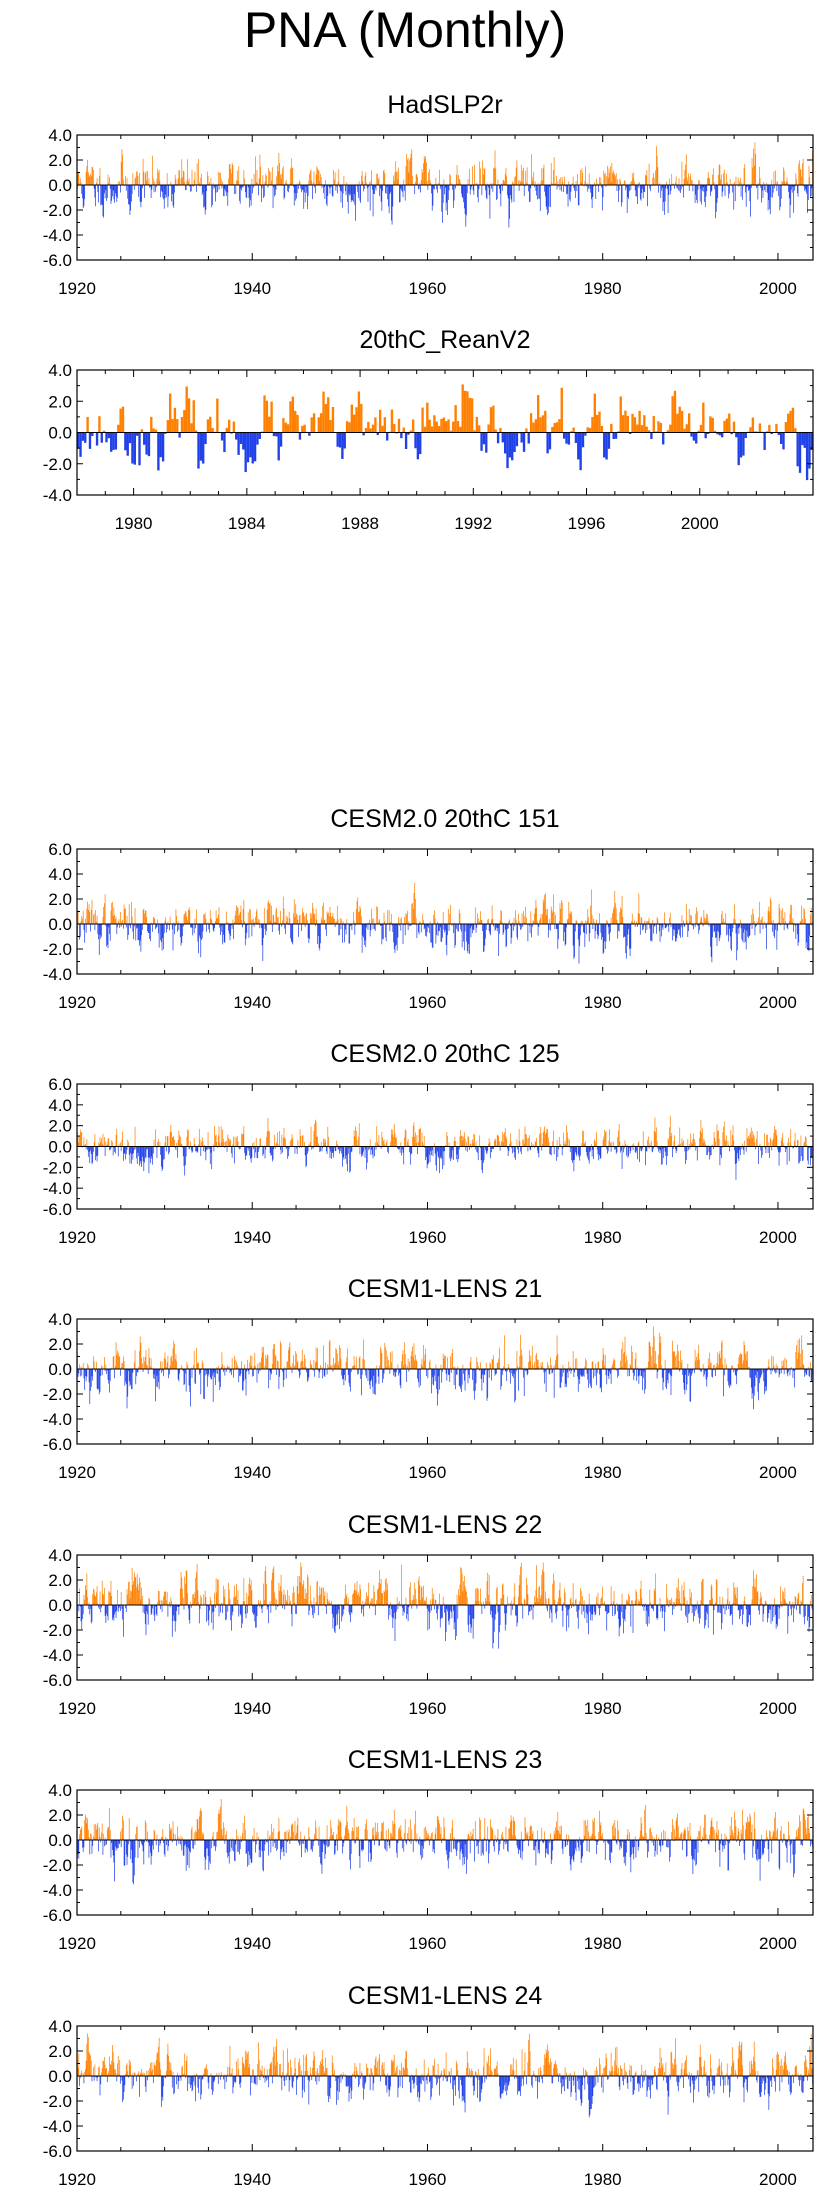 This screenshot has width=840, height=2200. Describe the element at coordinates (77, 1472) in the screenshot. I see `x-tick-label: 1920` at that location.